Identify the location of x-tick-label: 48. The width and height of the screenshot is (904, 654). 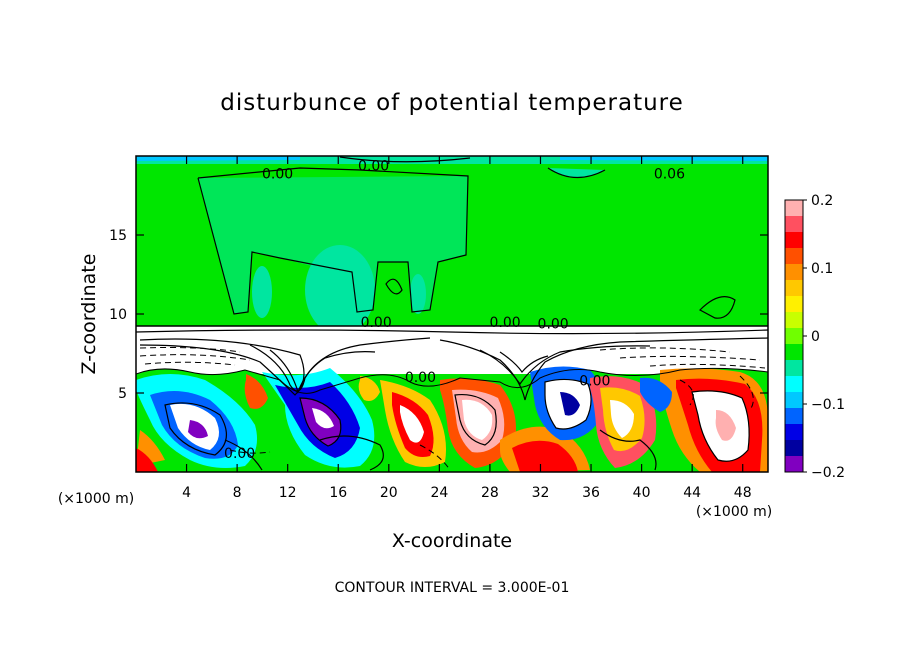
(743, 493).